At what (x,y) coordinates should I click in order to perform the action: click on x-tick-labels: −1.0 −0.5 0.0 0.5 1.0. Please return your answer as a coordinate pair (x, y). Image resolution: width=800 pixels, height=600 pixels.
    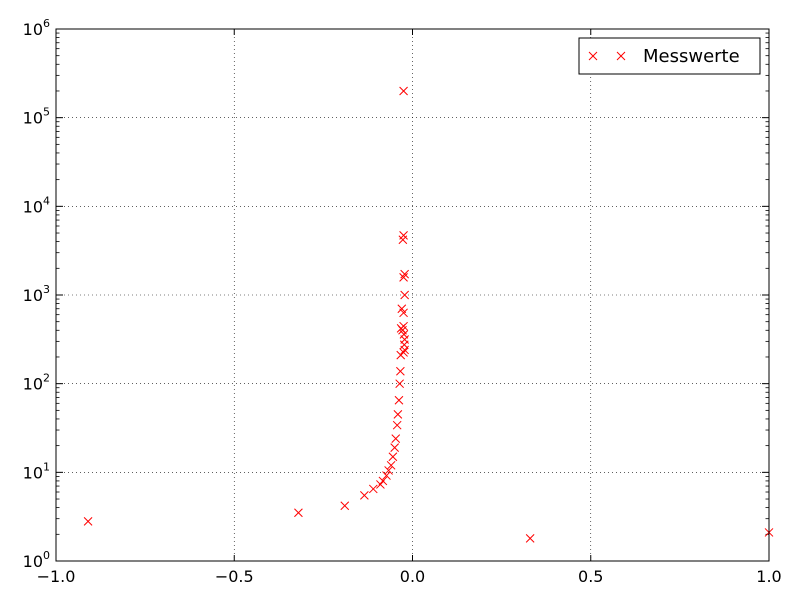
    Looking at the image, I should click on (409, 576).